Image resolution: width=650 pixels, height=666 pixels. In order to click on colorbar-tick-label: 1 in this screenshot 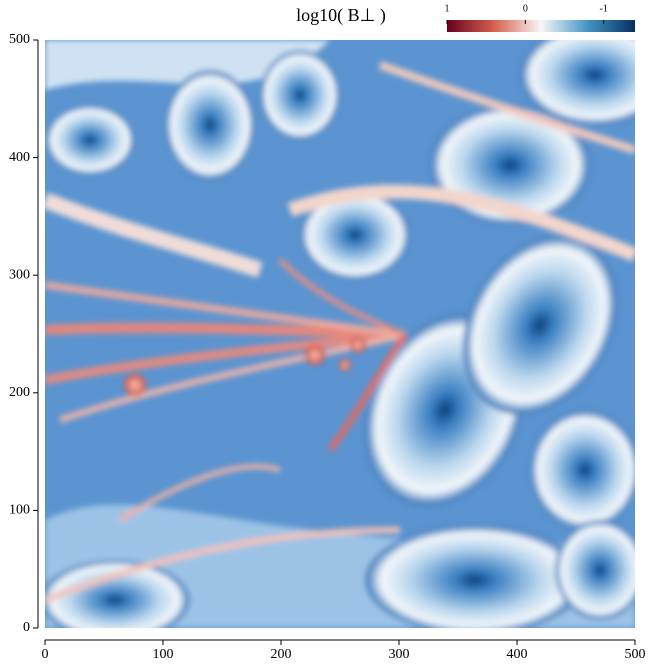, I will do `click(447, 8)`.